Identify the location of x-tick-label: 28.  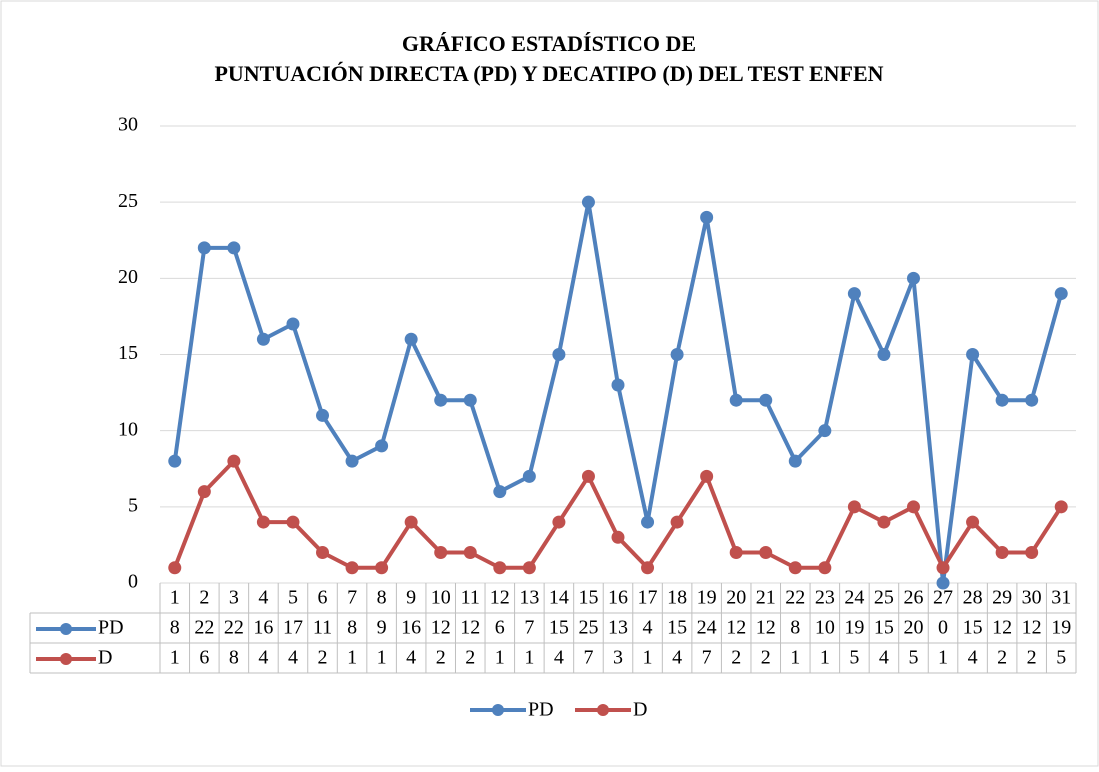
(973, 598).